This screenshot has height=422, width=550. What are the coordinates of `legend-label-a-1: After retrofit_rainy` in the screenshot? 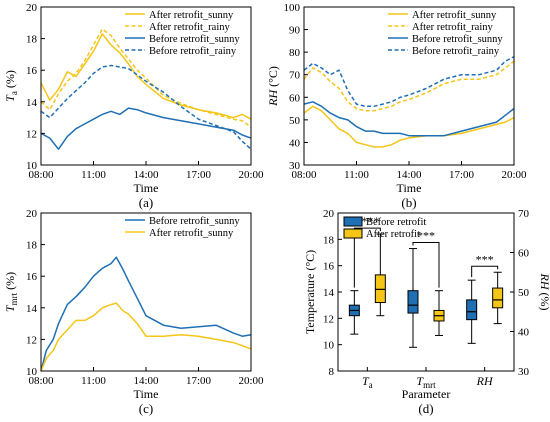 It's located at (190, 27).